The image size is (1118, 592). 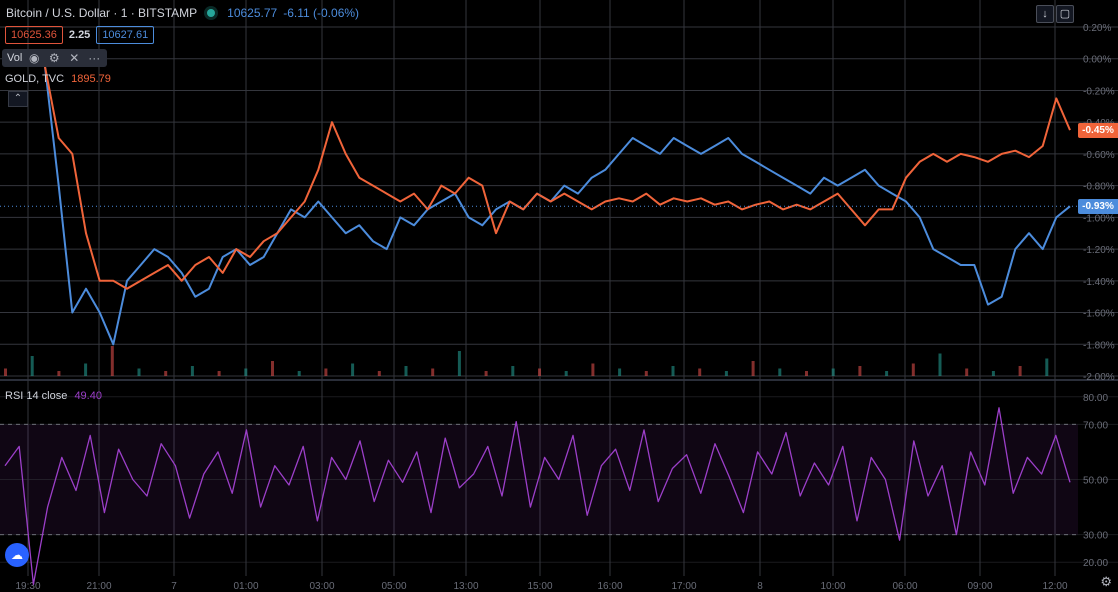 I want to click on rsi-label: RSI 14 close, so click(x=36, y=396).